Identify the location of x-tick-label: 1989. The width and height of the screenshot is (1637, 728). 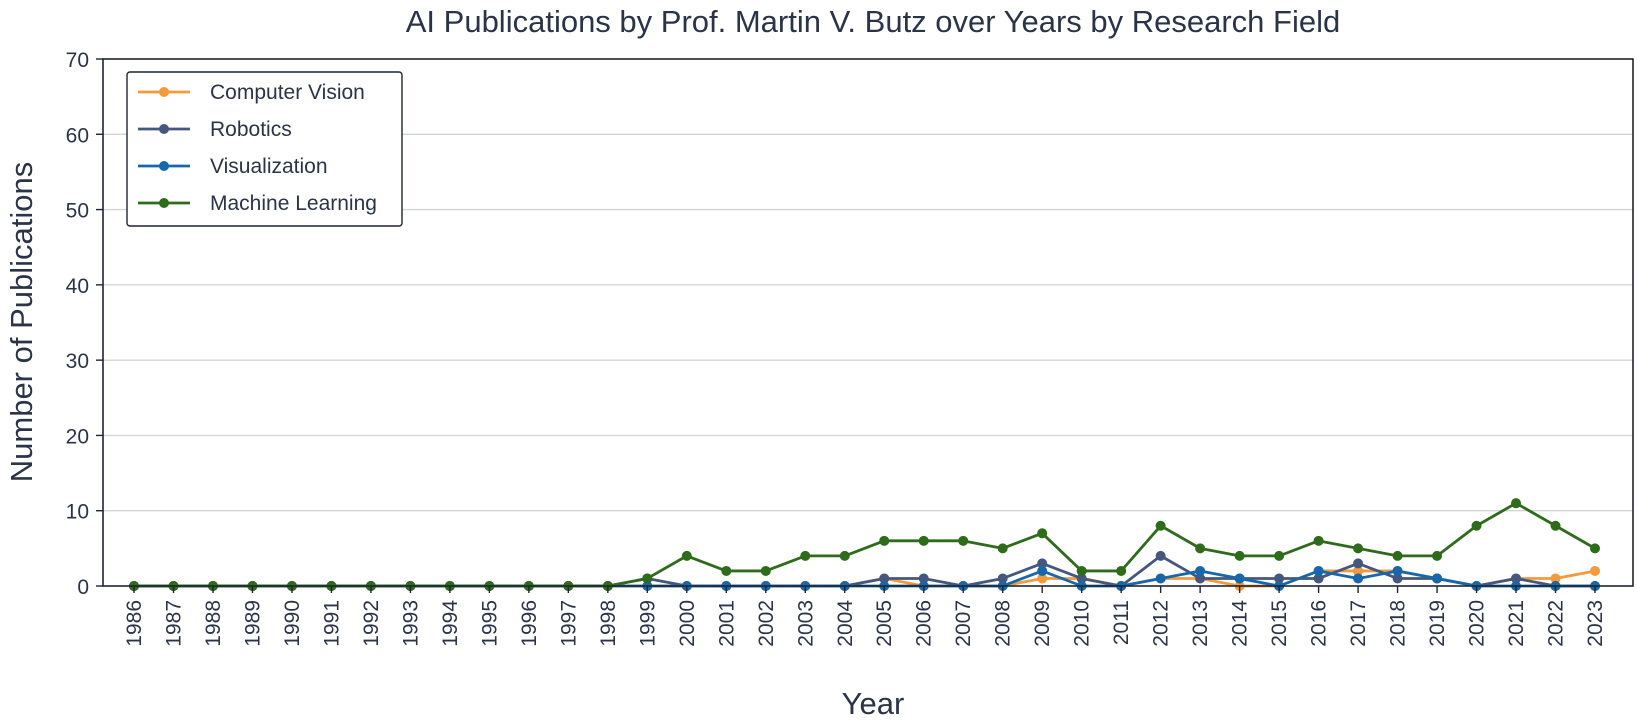
(252, 623).